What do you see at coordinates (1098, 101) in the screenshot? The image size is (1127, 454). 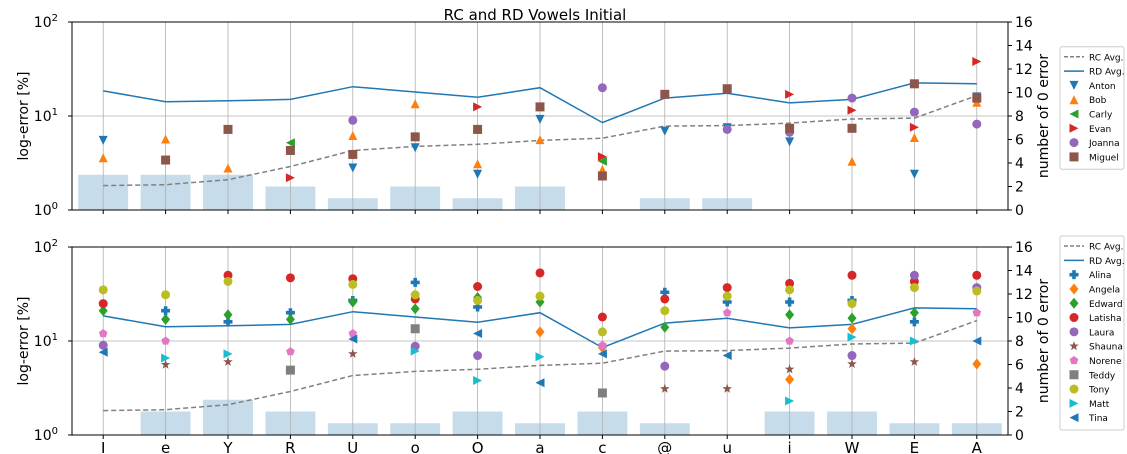 I see `legend-label: Bob` at bounding box center [1098, 101].